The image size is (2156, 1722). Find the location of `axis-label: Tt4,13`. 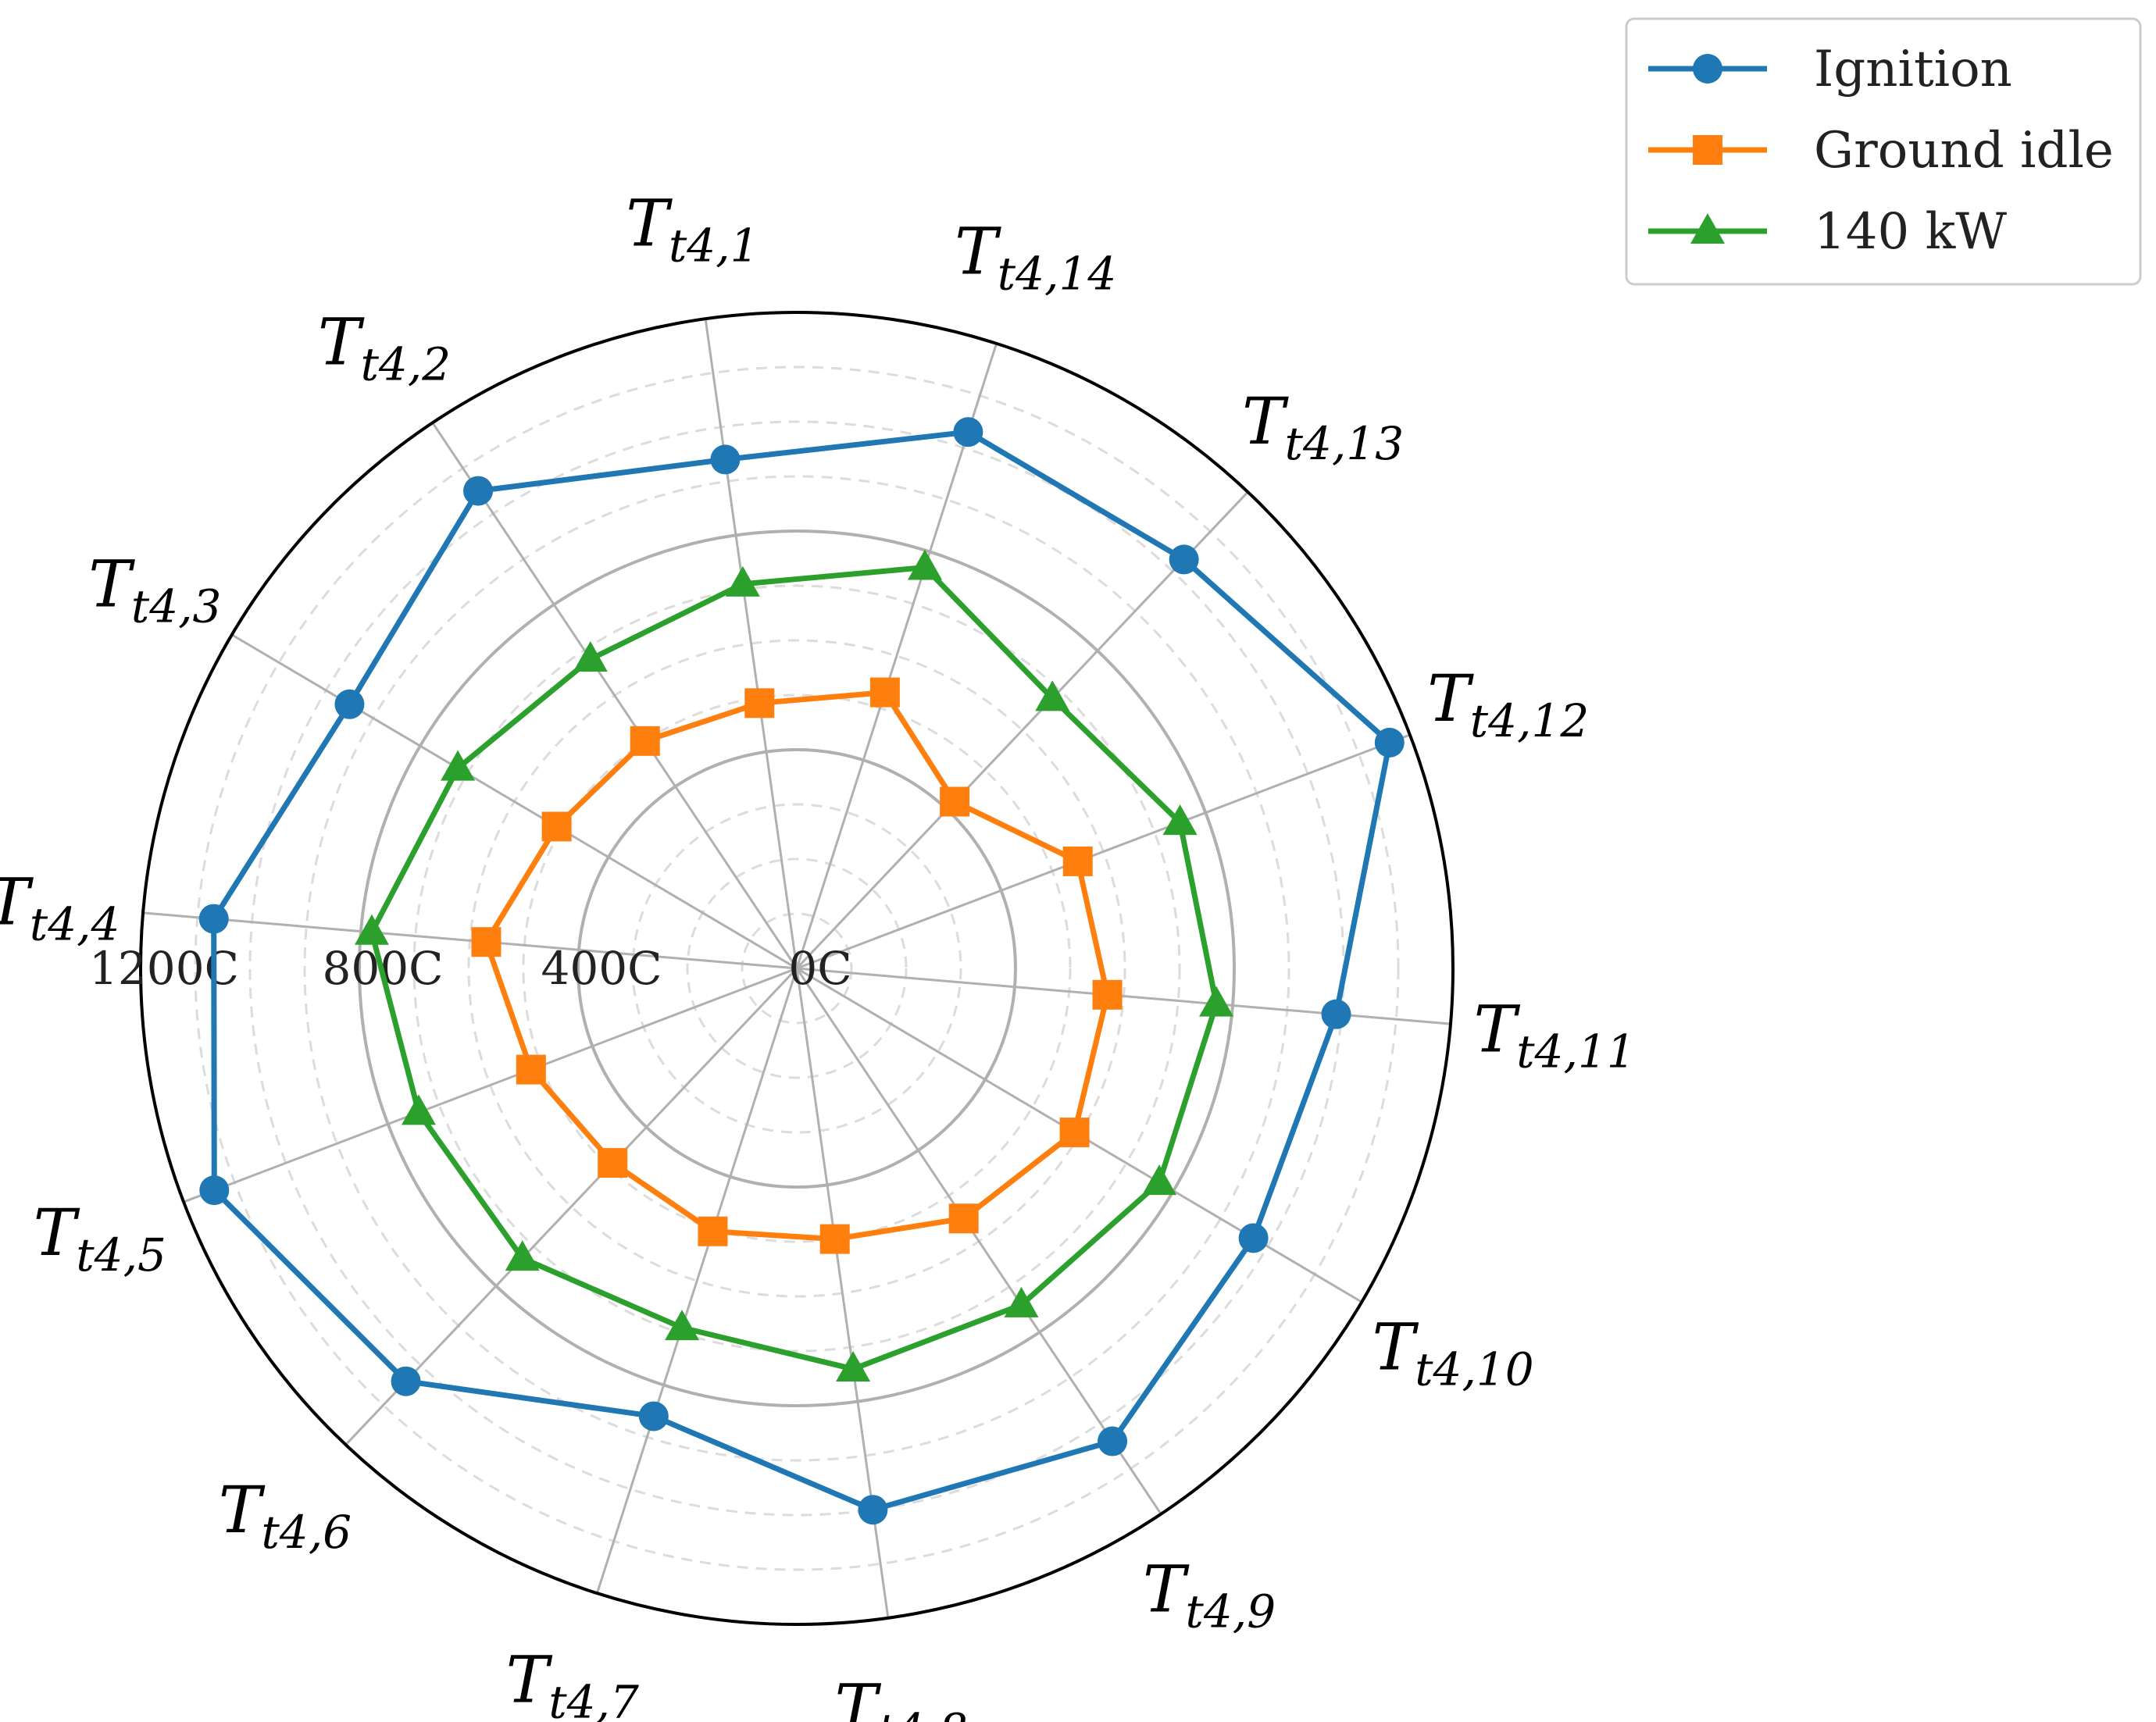

axis-label: Tt4,13 is located at coordinates (1323, 427).